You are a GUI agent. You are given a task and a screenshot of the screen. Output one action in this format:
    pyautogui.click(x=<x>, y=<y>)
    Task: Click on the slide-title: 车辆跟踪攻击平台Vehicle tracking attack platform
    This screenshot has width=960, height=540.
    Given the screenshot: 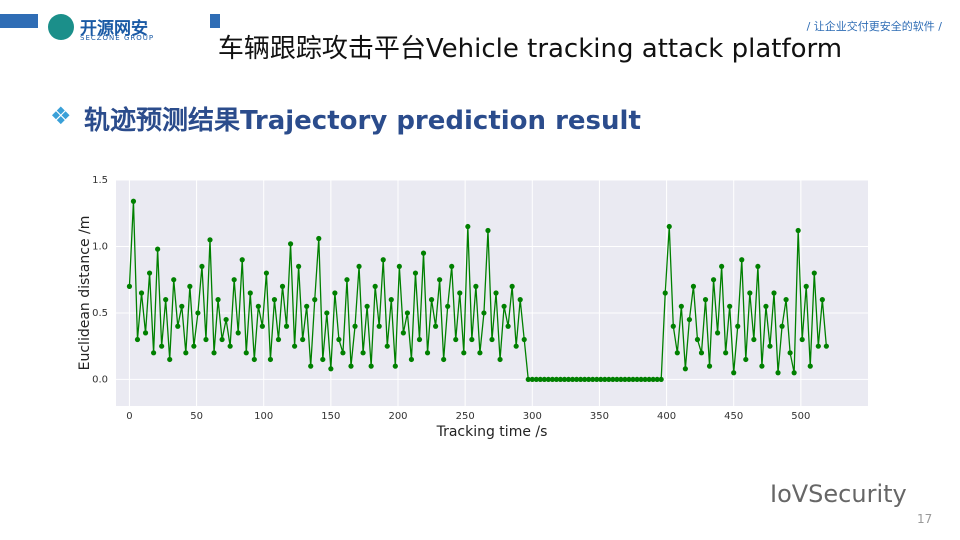 What is the action you would take?
    pyautogui.click(x=530, y=49)
    